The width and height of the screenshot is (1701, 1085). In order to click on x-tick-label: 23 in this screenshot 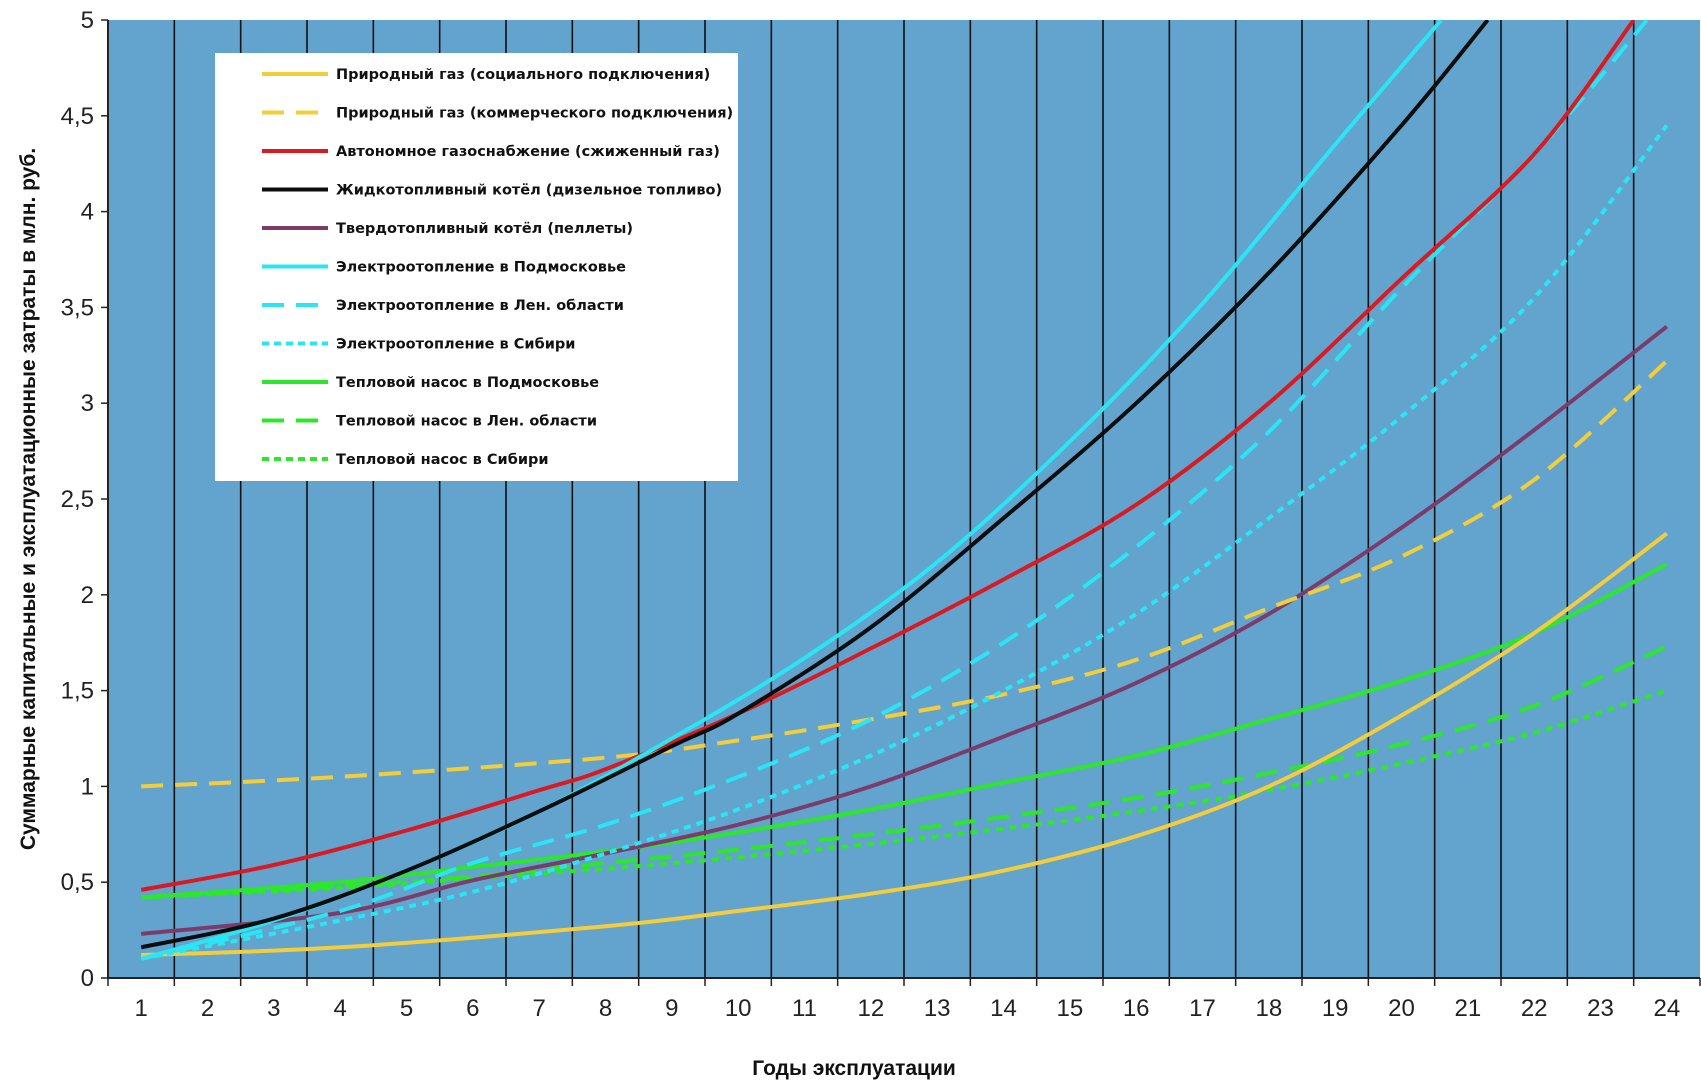, I will do `click(1600, 1008)`.